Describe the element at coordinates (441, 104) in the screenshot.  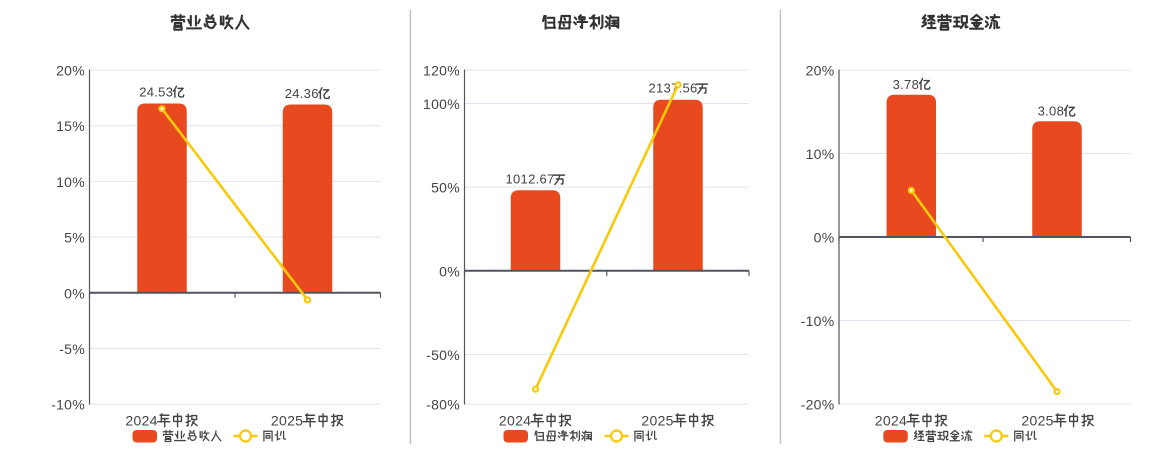
I see `svg-text: 100%` at that location.